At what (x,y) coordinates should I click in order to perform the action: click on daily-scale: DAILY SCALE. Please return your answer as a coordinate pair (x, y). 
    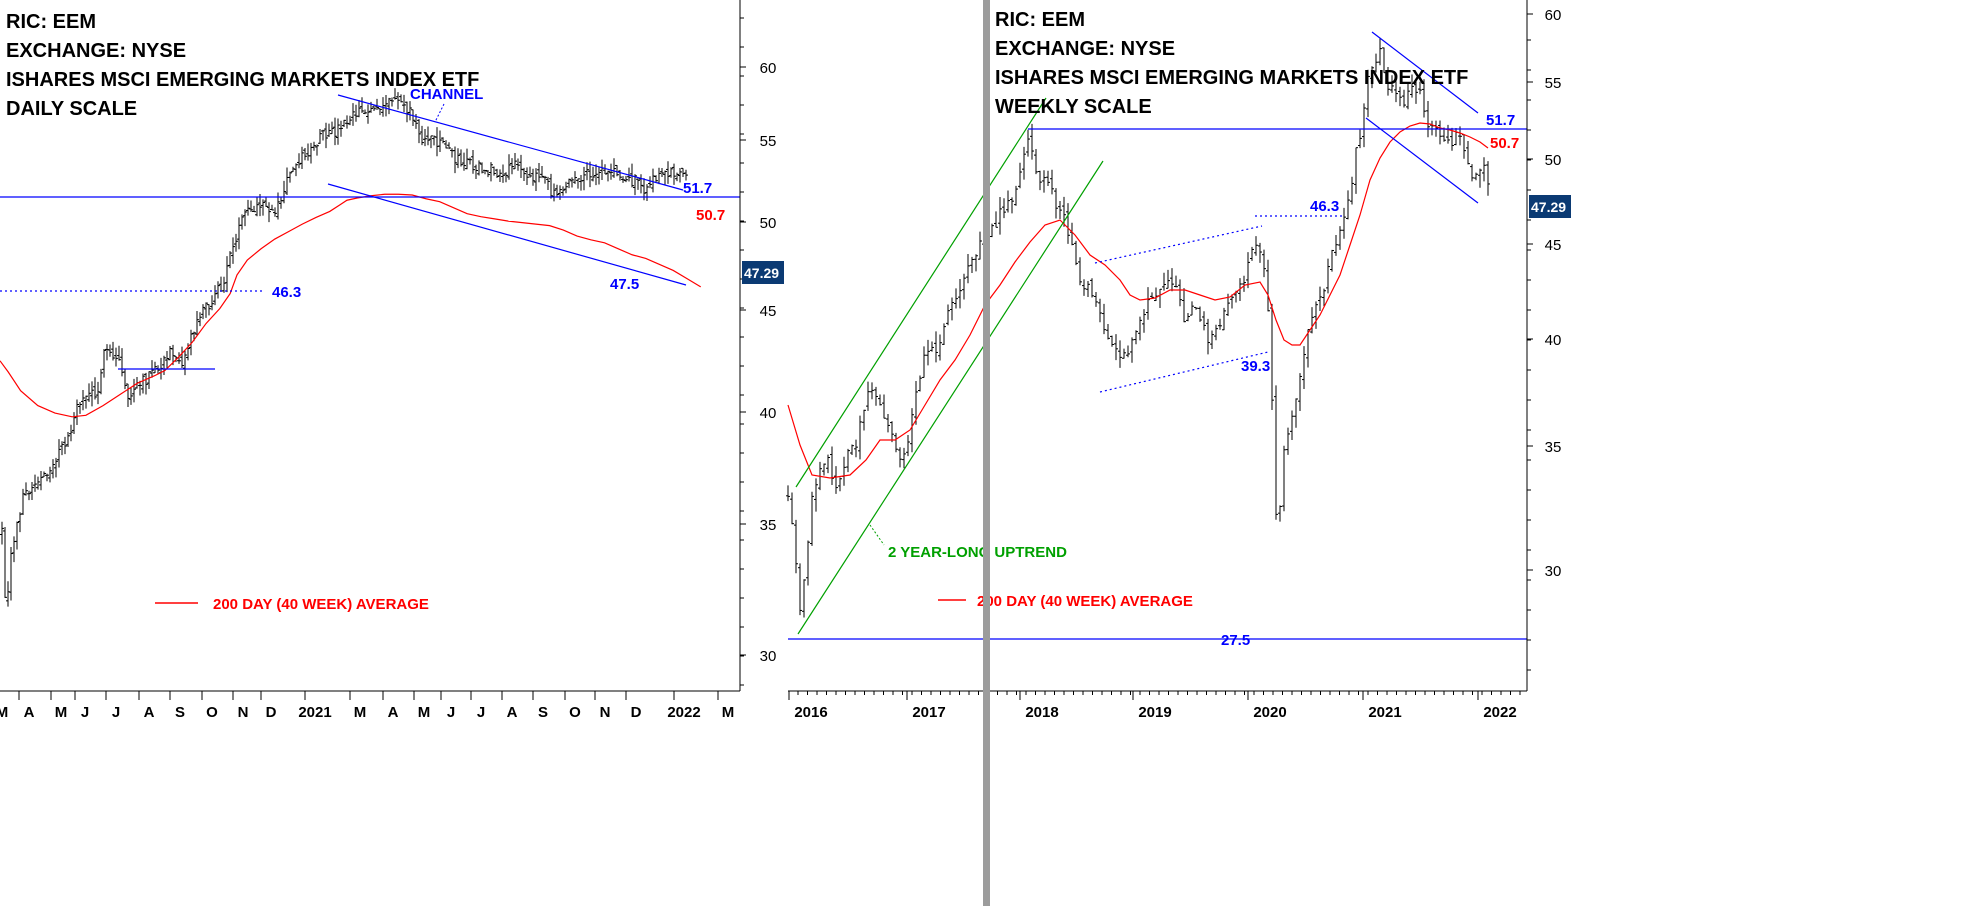
    Looking at the image, I should click on (72, 109).